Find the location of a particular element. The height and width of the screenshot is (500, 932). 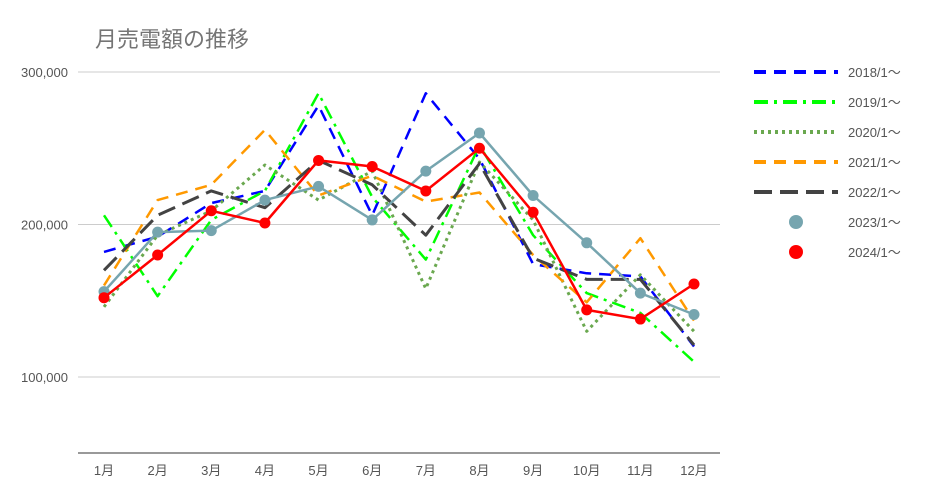

legend-item: 2021/1〜 is located at coordinates (827, 162).